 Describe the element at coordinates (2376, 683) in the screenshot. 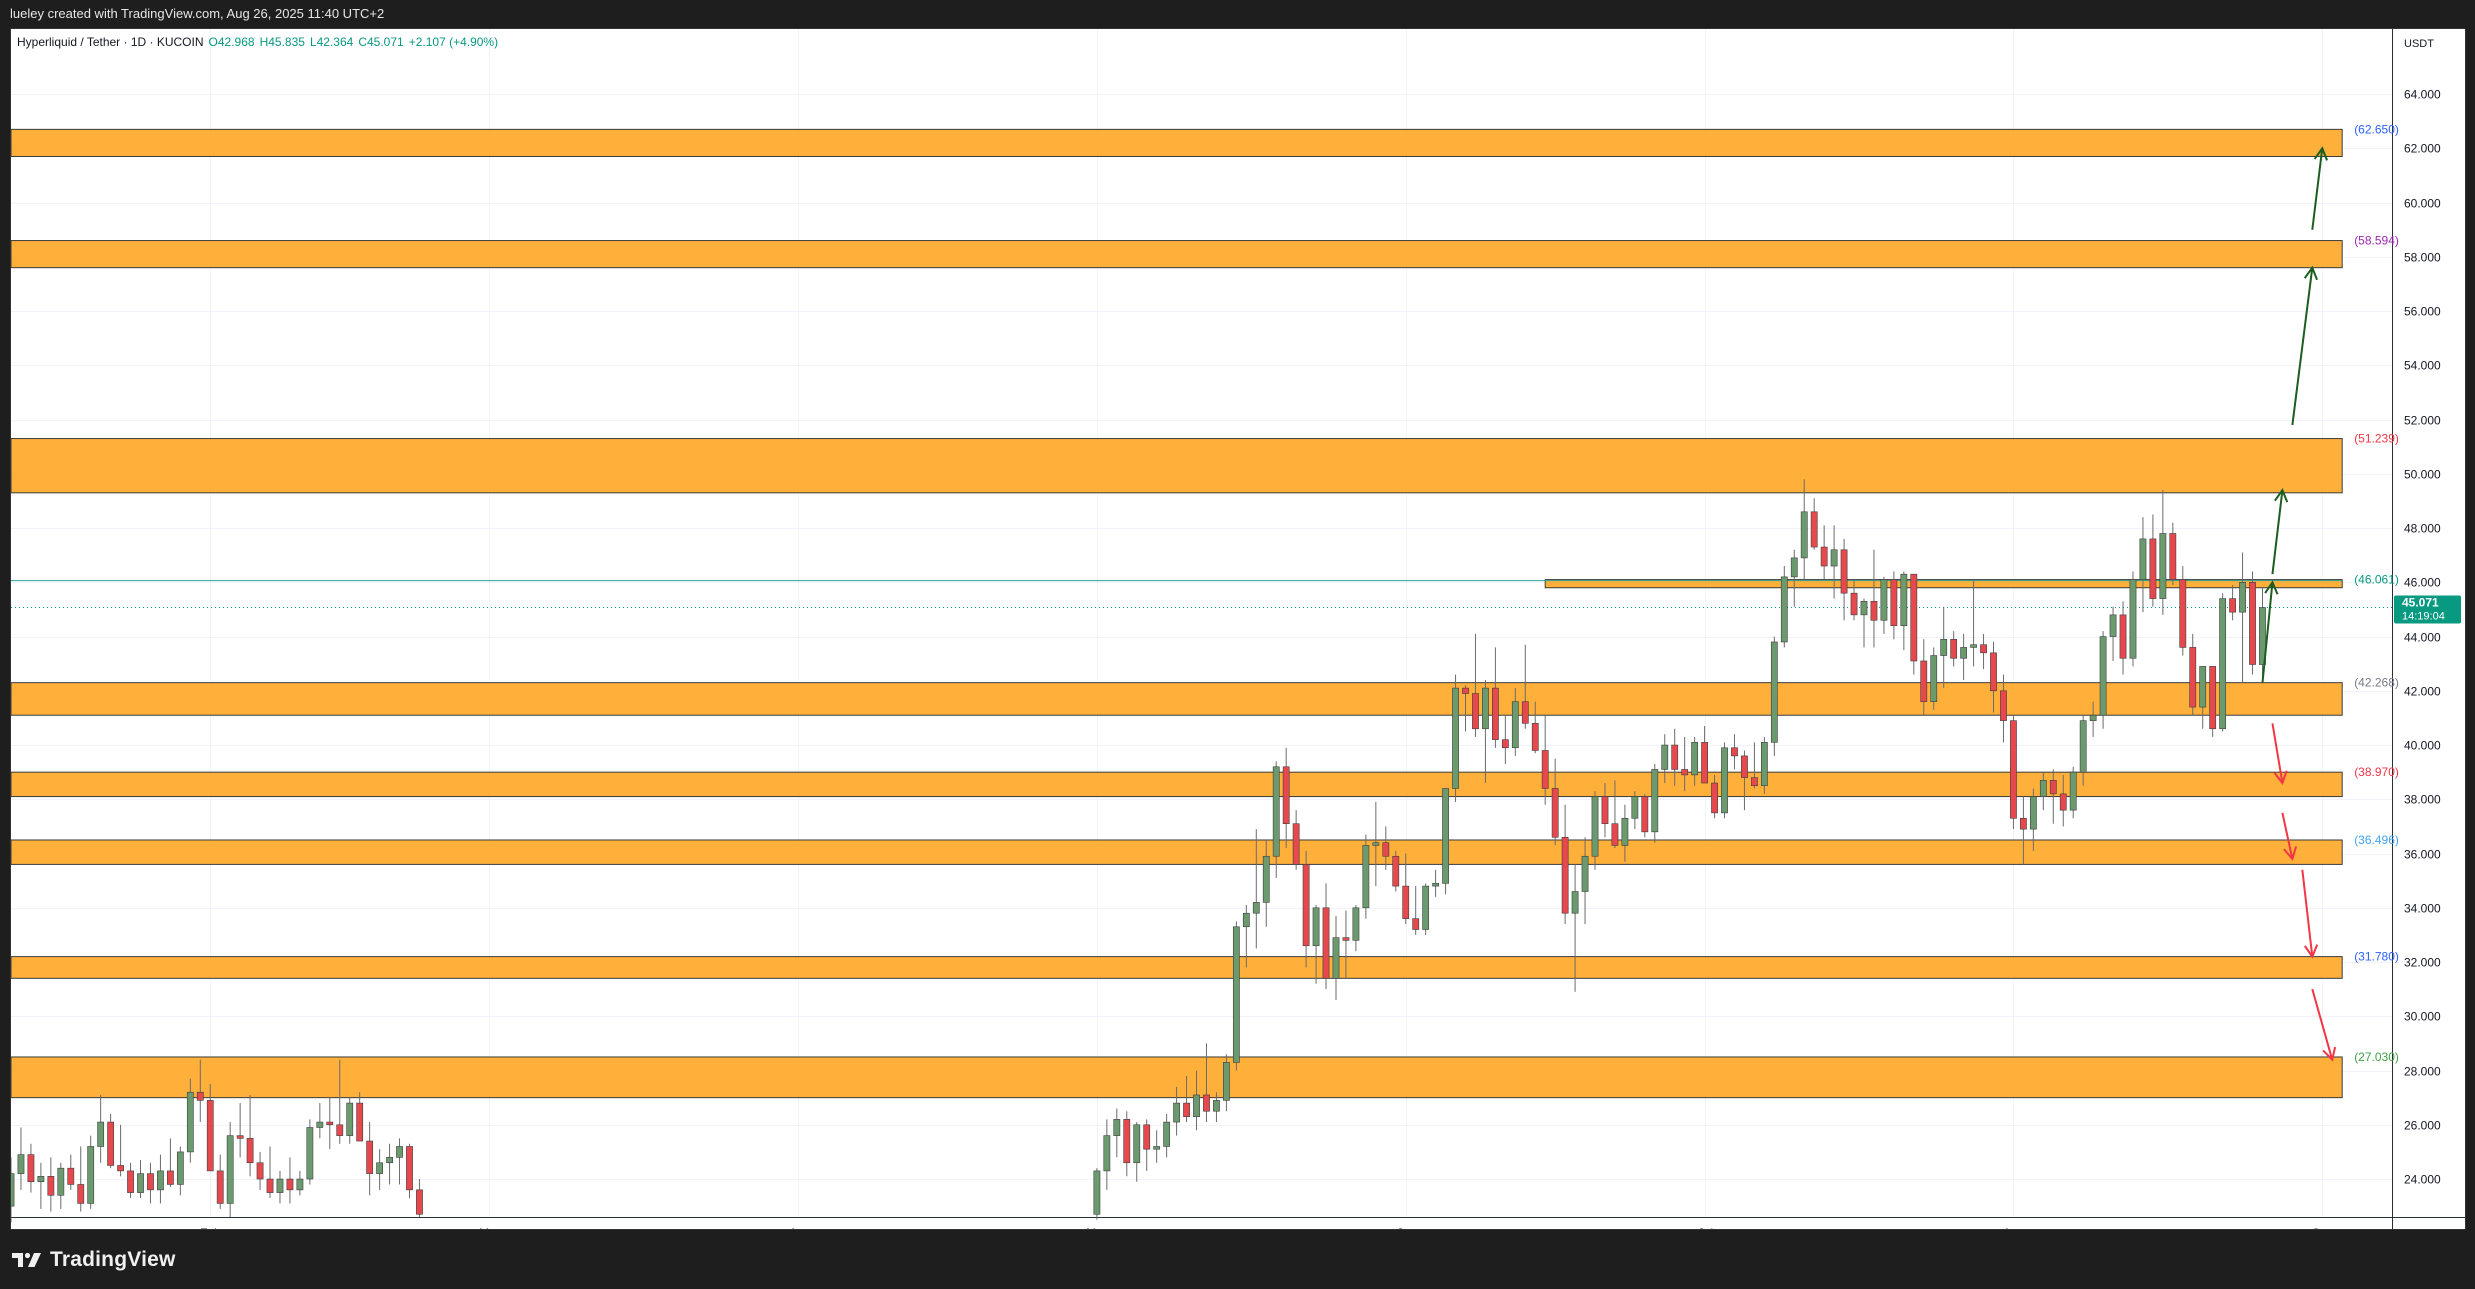

I see `zone-price-label: (42.268)` at that location.